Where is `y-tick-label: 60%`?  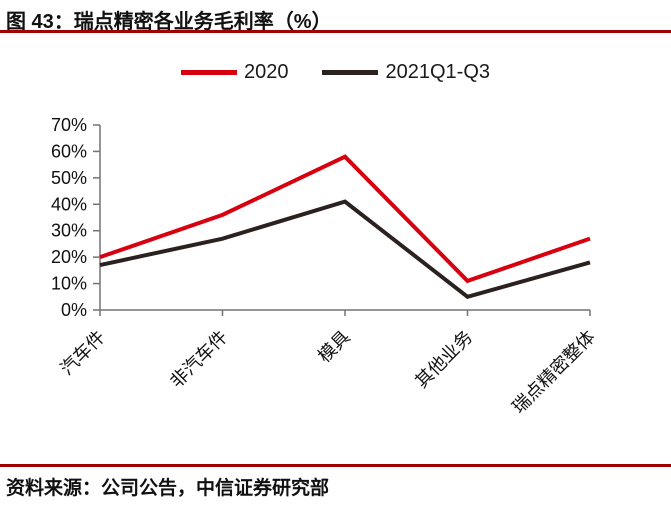
y-tick-label: 60% is located at coordinates (69, 151).